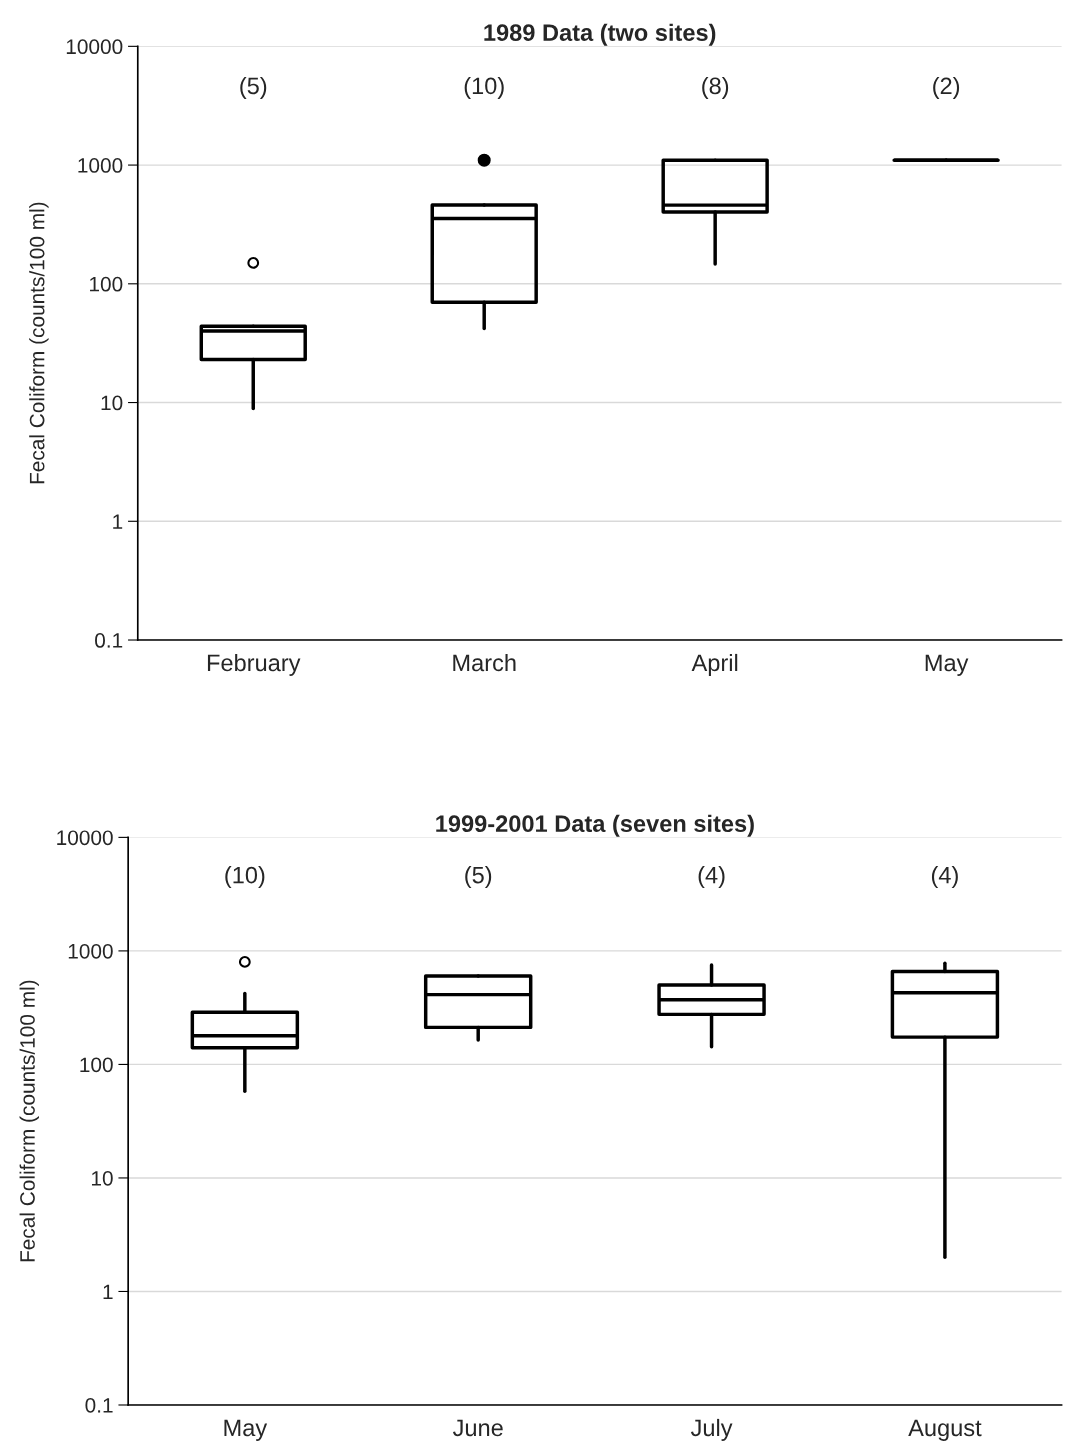 Image resolution: width=1068 pixels, height=1448 pixels. What do you see at coordinates (254, 664) in the screenshot?
I see `x-tick-label: February` at bounding box center [254, 664].